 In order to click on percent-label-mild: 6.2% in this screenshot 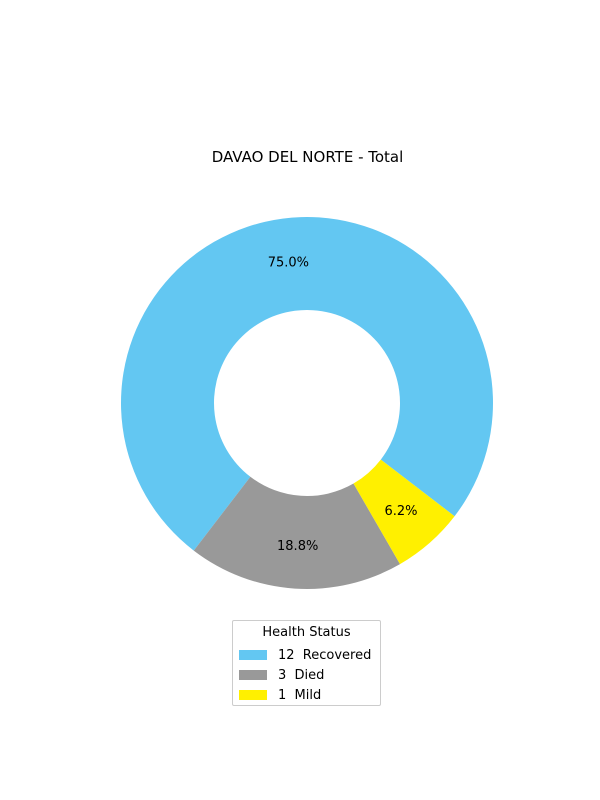, I will do `click(400, 511)`.